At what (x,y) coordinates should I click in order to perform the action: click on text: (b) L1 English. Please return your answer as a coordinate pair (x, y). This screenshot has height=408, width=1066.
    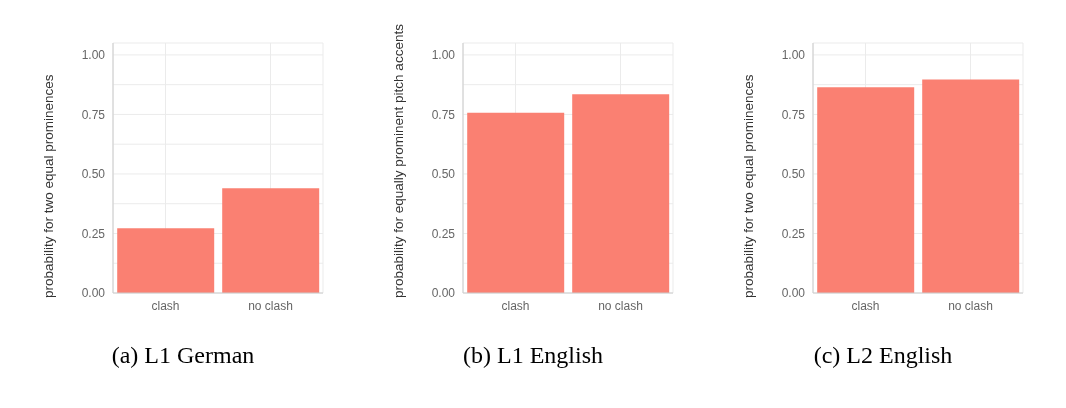
    Looking at the image, I should click on (533, 355).